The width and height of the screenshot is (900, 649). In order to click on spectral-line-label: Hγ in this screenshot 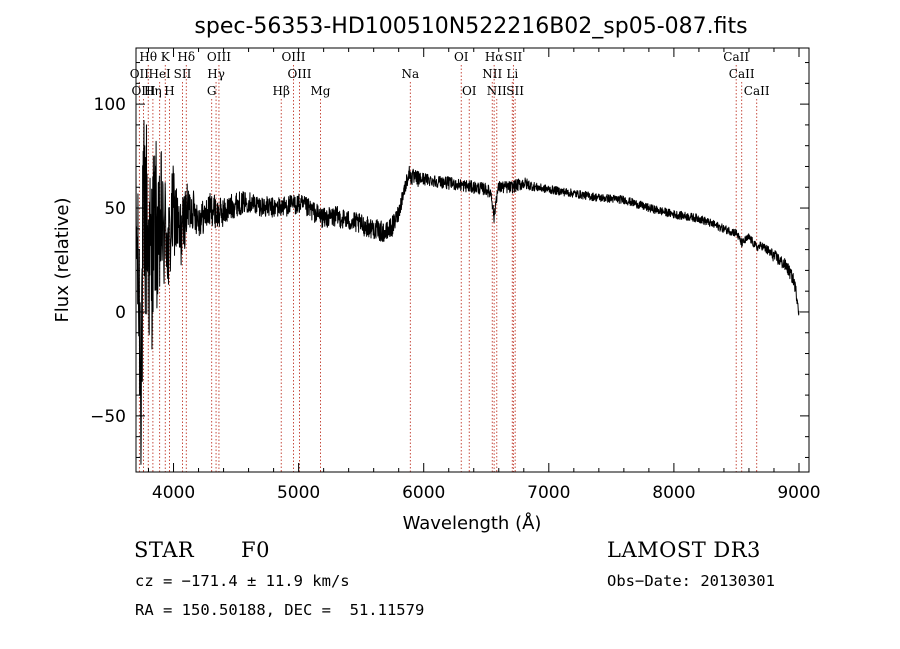, I will do `click(216, 74)`.